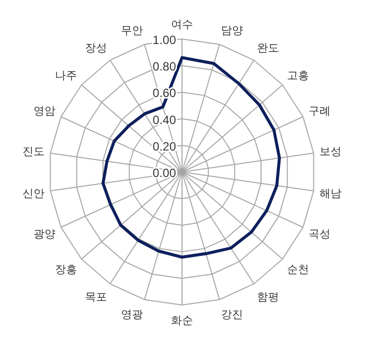 The image size is (367, 338). Describe the element at coordinates (232, 30) in the screenshot. I see `spoke-label: 담양` at that location.